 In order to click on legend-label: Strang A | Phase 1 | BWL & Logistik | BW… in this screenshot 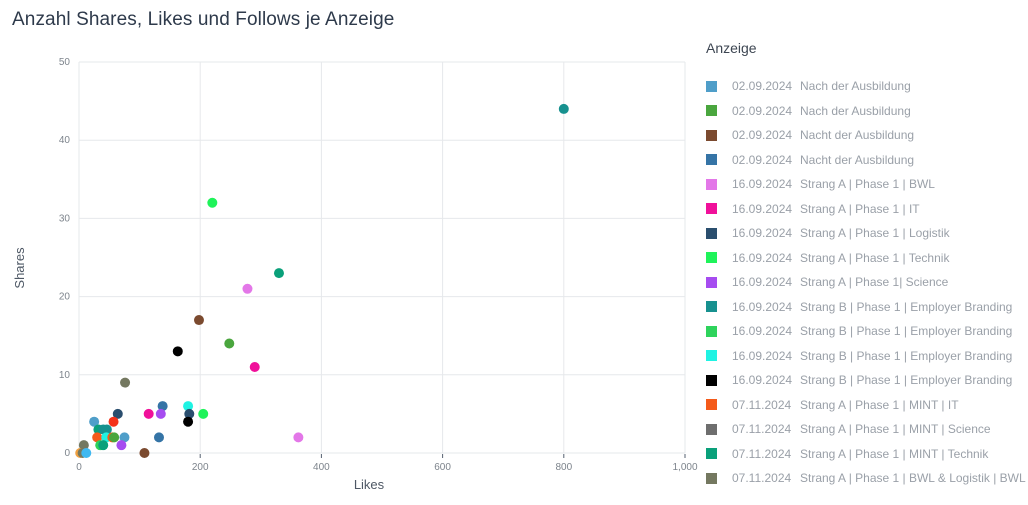, I will do `click(913, 478)`.